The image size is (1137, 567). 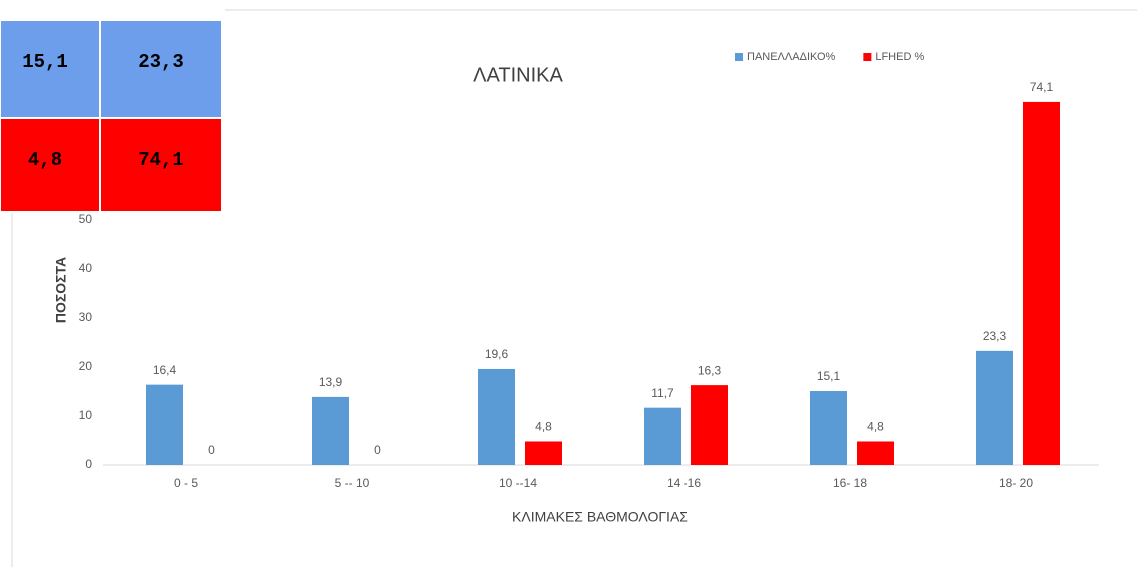 I want to click on x-tick-label: 0 - 5, so click(x=186, y=483).